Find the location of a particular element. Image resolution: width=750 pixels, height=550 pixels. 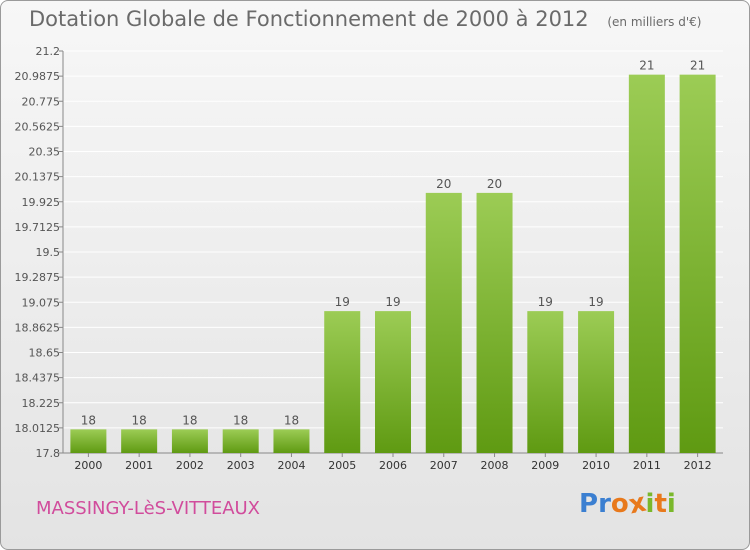

x-tick-label: 2008 is located at coordinates (495, 465).